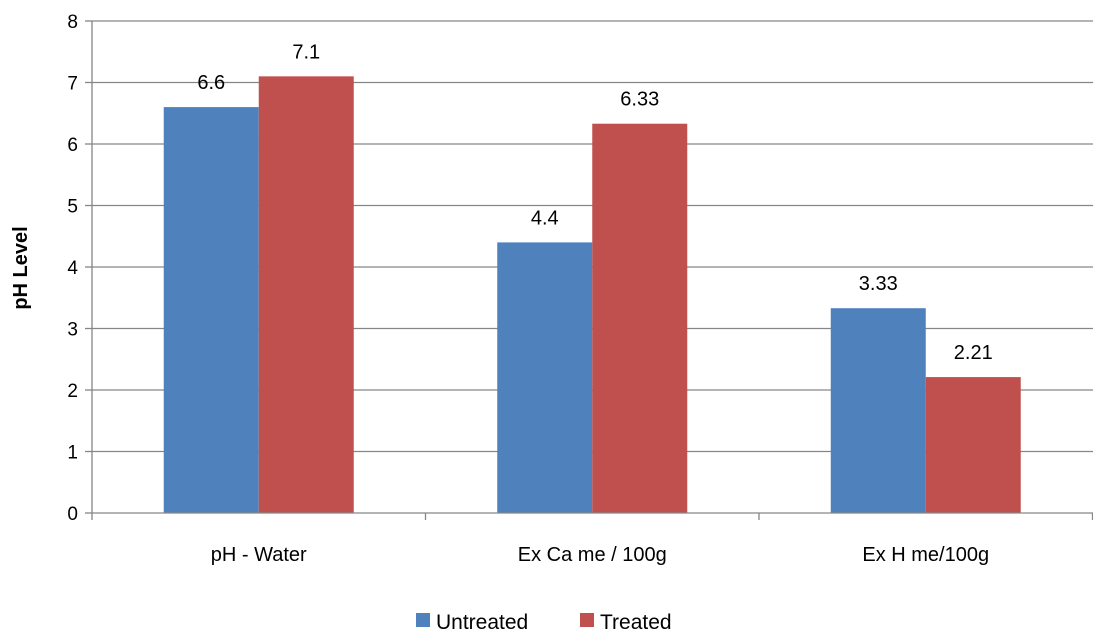 The image size is (1093, 635). I want to click on y-tick-label: 7, so click(72, 84).